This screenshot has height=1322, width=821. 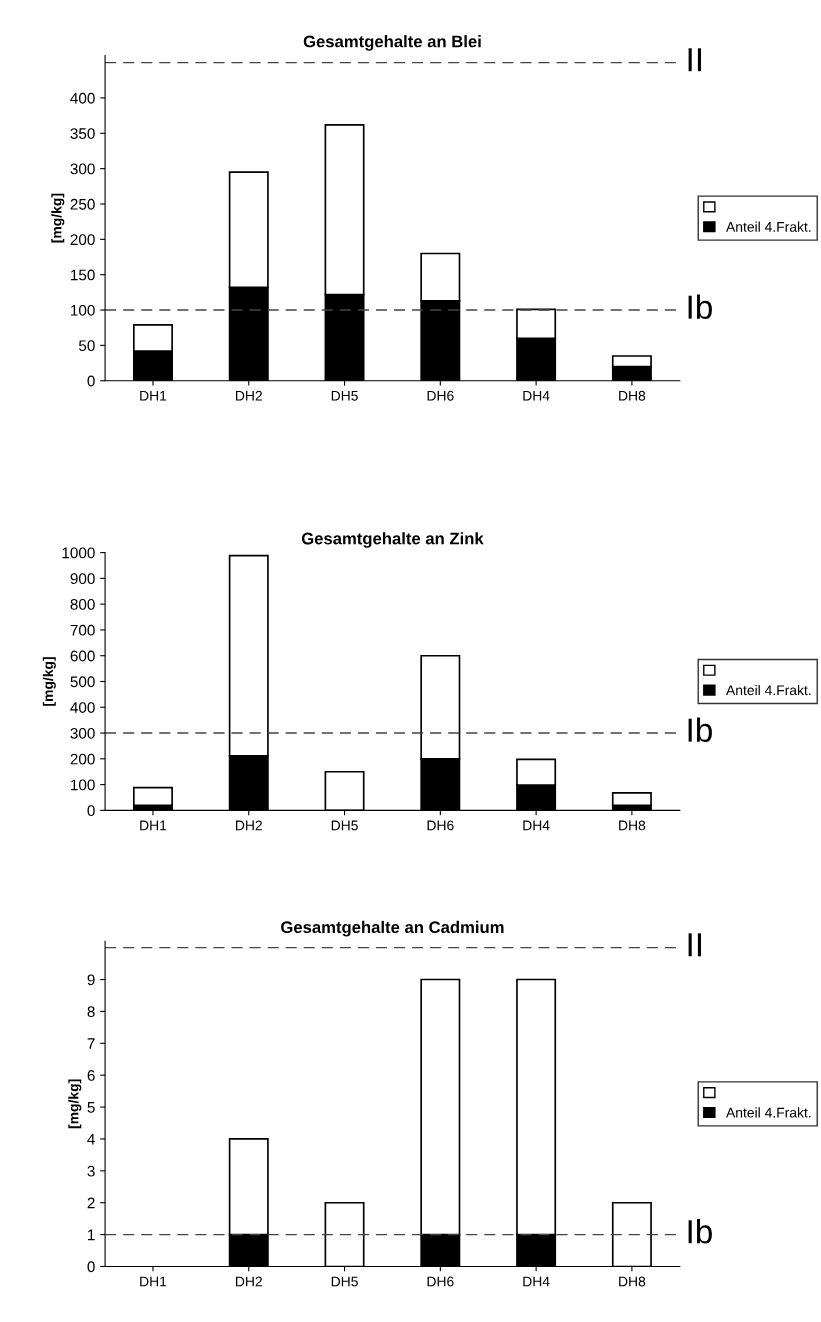 What do you see at coordinates (82, 630) in the screenshot?
I see `y-tick-label: 700` at bounding box center [82, 630].